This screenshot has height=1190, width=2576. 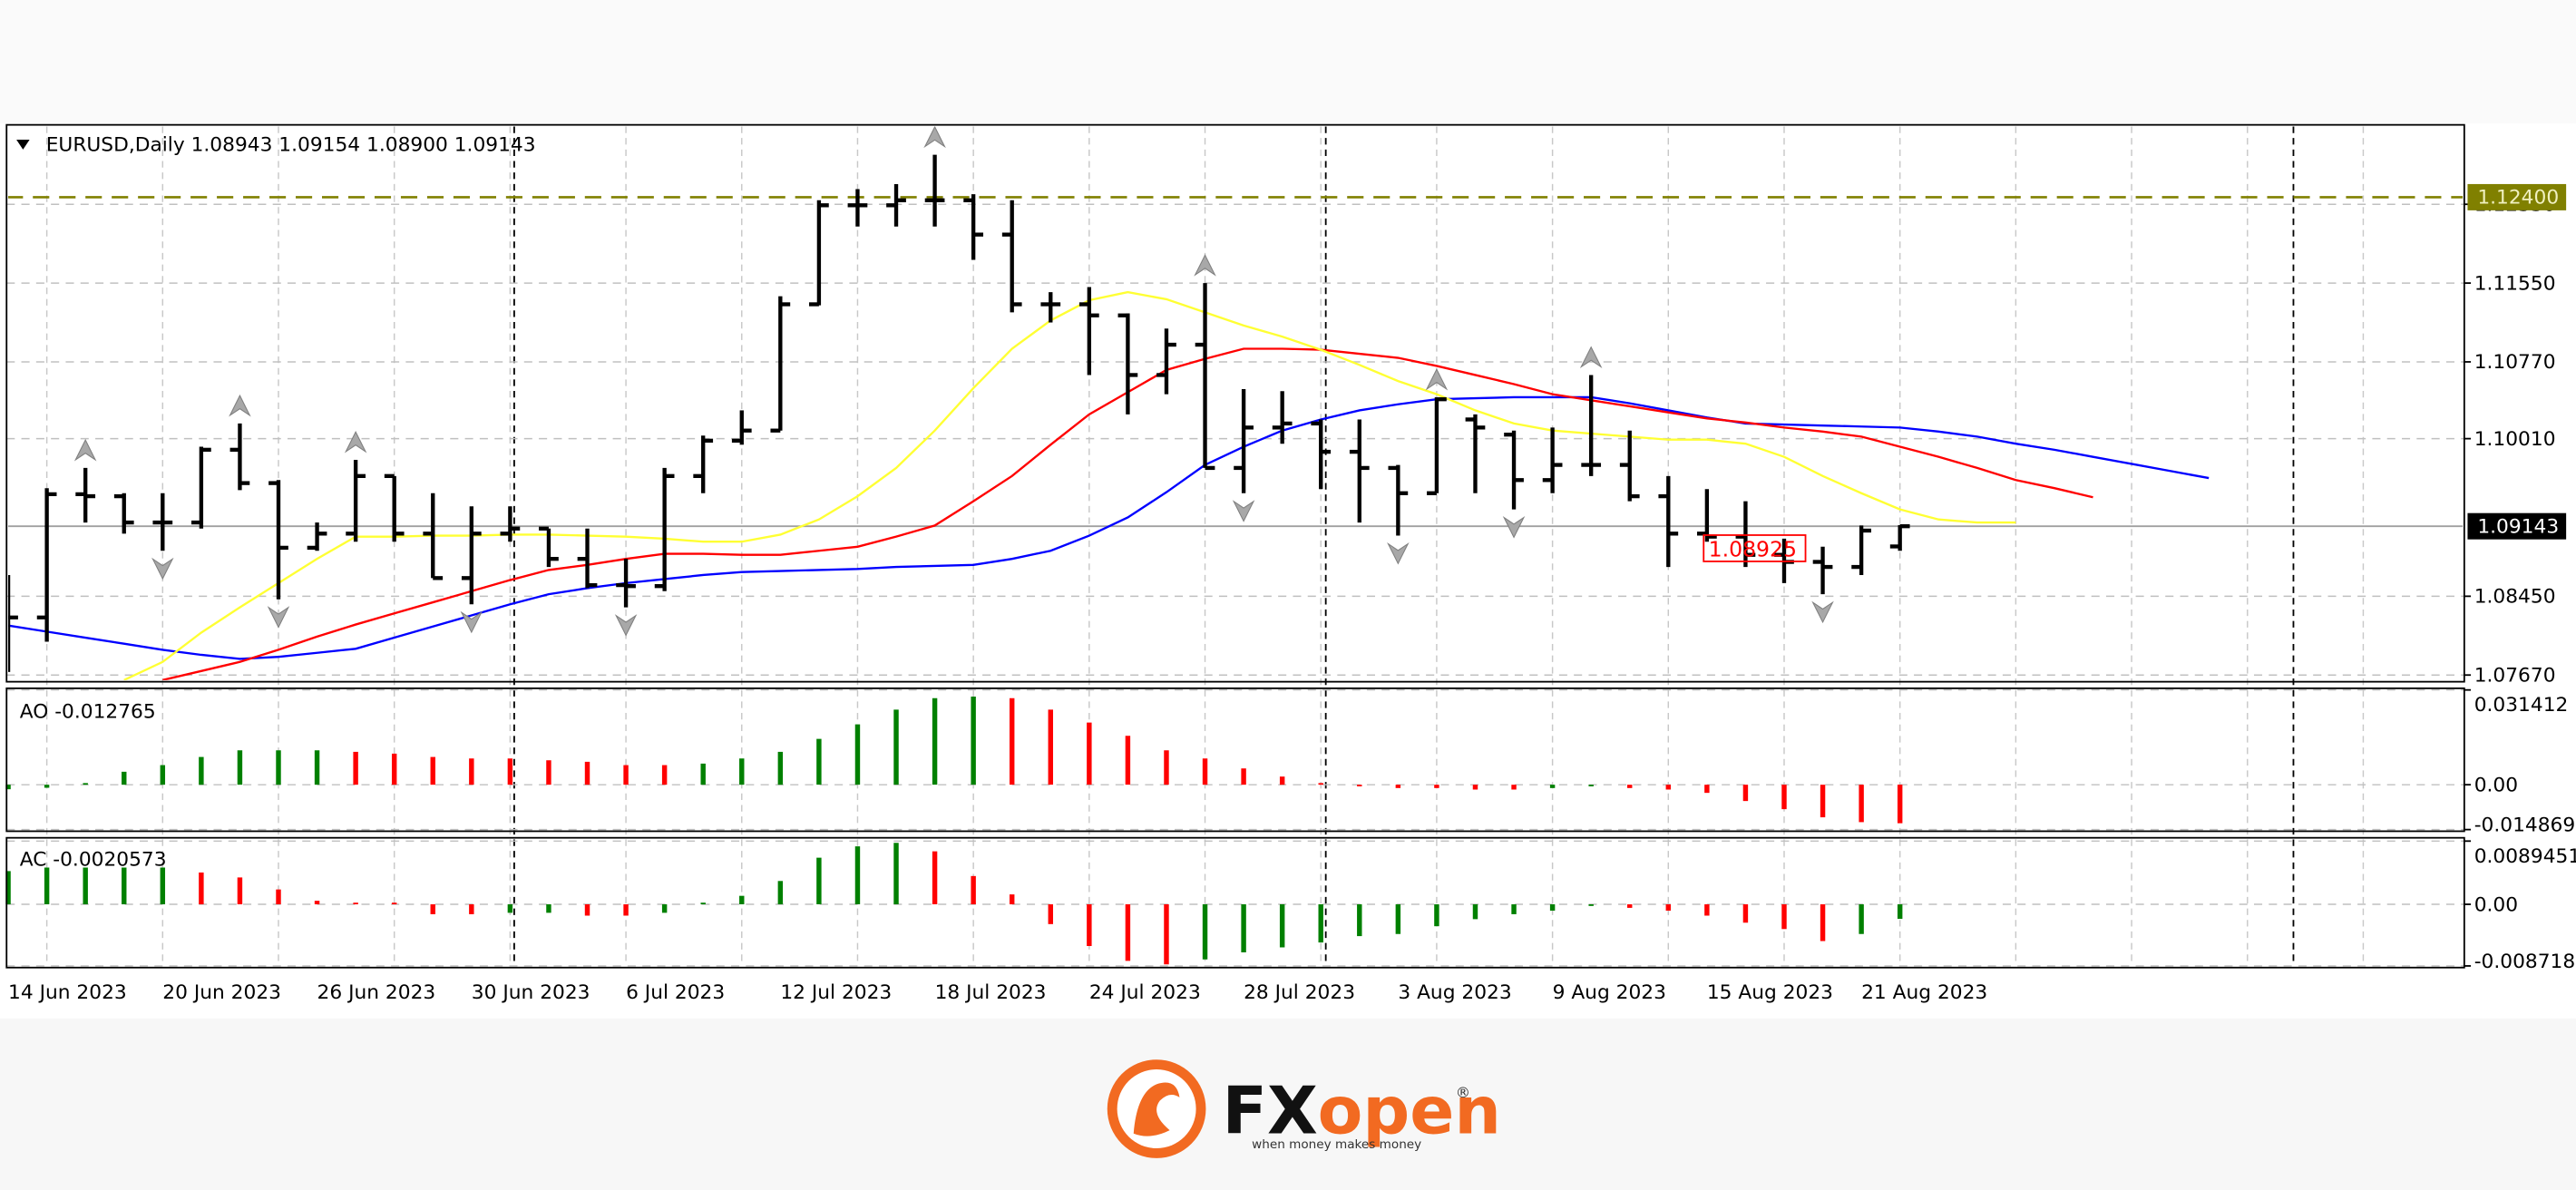 I want to click on y-tick-label: 1.10010, so click(x=2515, y=439).